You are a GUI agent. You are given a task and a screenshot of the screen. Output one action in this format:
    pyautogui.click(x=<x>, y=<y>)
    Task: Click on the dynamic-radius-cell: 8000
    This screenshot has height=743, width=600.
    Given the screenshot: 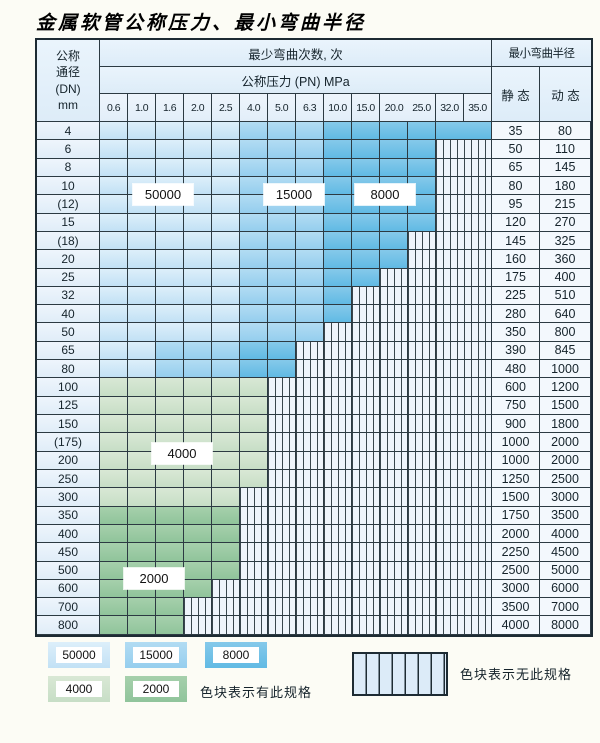 What is the action you would take?
    pyautogui.click(x=565, y=625)
    